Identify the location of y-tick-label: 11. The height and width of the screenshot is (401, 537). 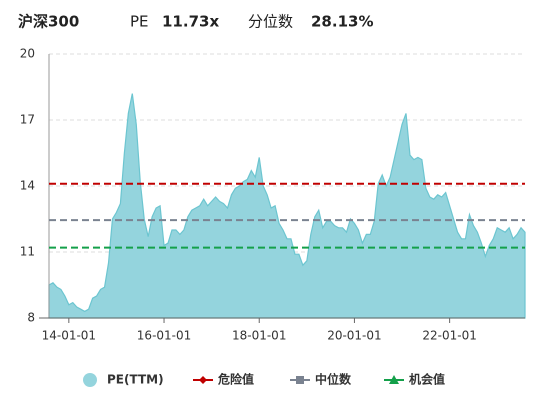
(27, 252).